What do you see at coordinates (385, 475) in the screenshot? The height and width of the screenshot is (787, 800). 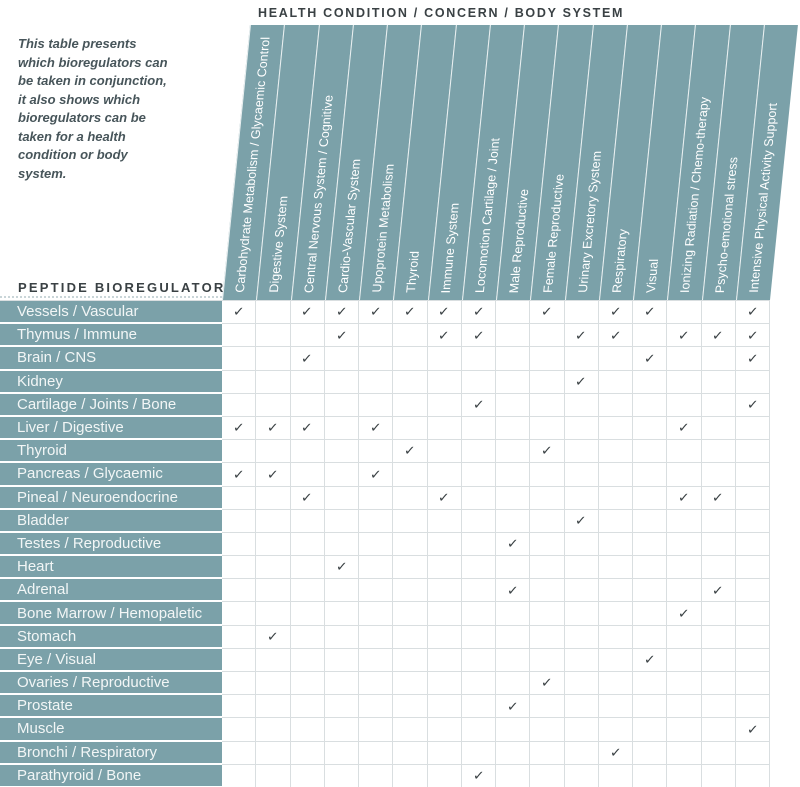 I see `table-row-pancreas-glycaemic: Pancreas / Glycaemic ✓ ✓ ✓` at bounding box center [385, 475].